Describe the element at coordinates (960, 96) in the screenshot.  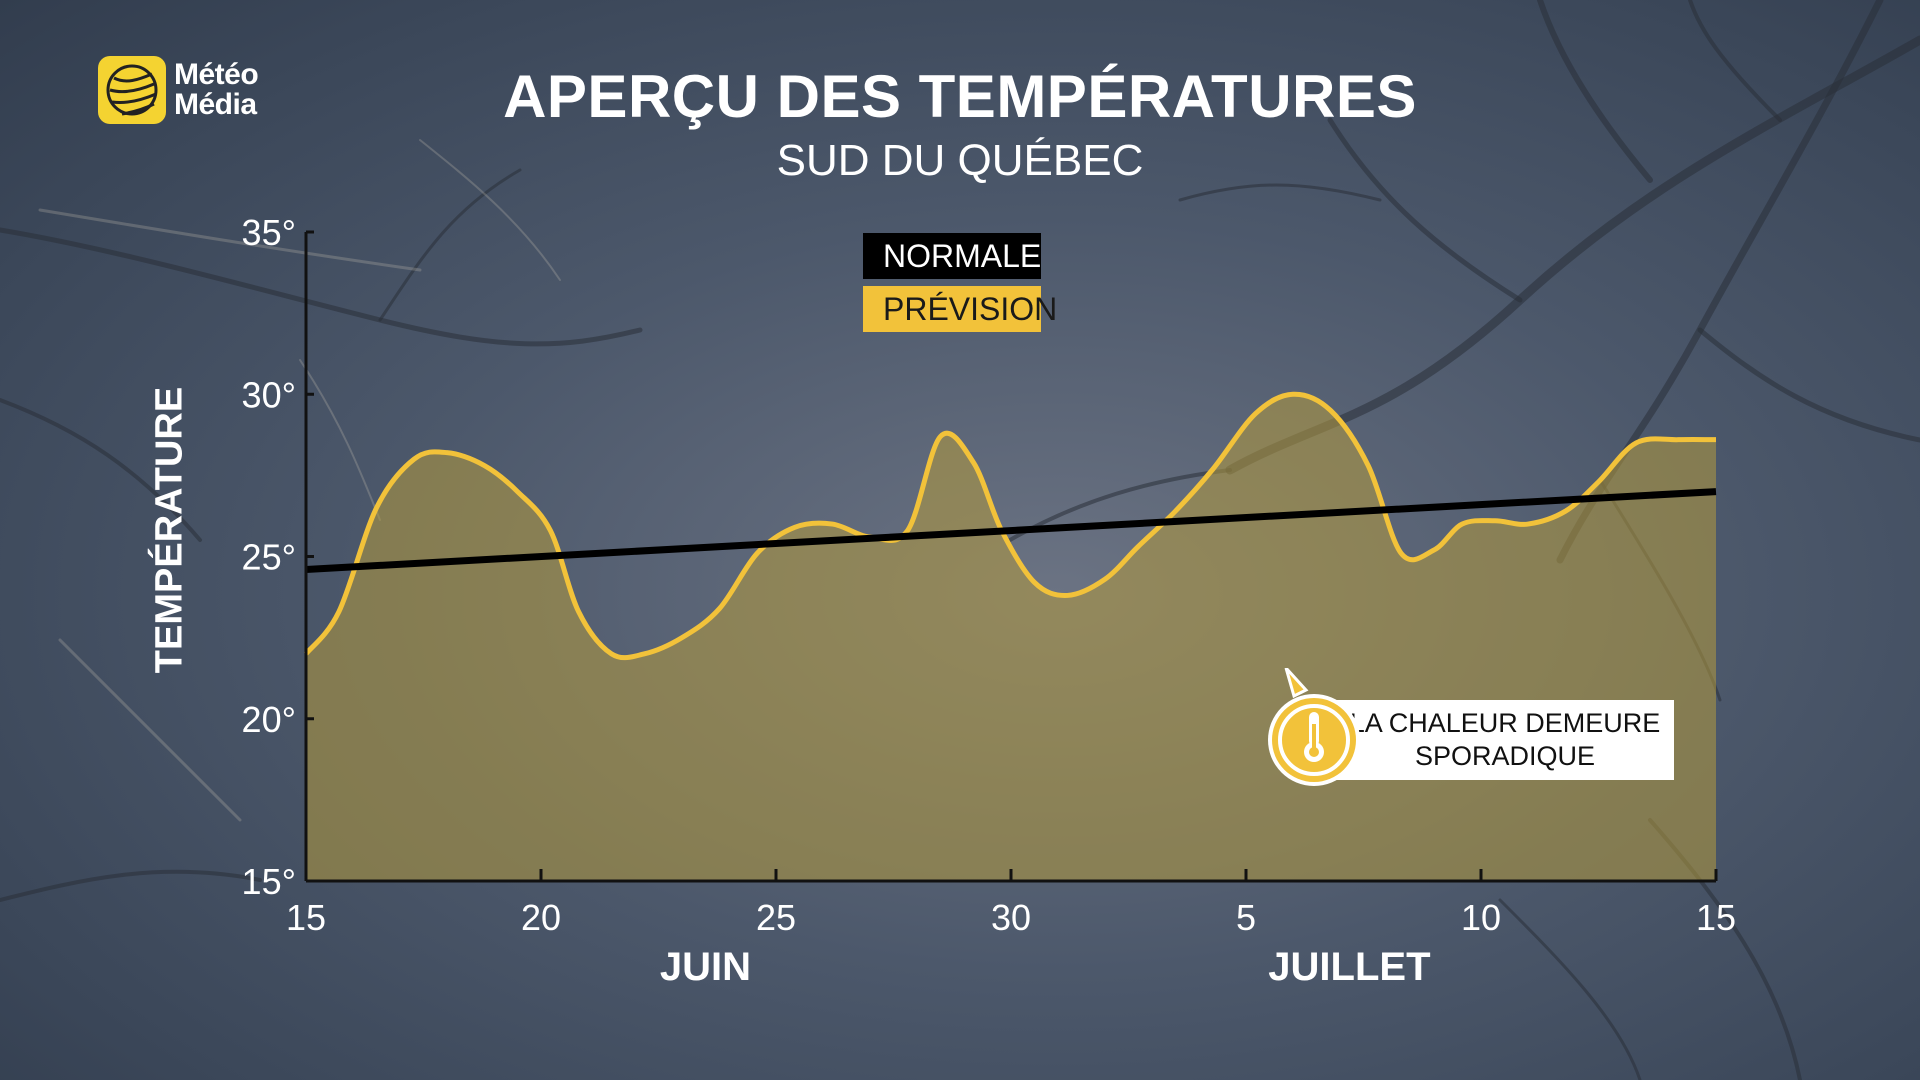
I see `page-title: APERÇU DES TEMPÉRATURES` at that location.